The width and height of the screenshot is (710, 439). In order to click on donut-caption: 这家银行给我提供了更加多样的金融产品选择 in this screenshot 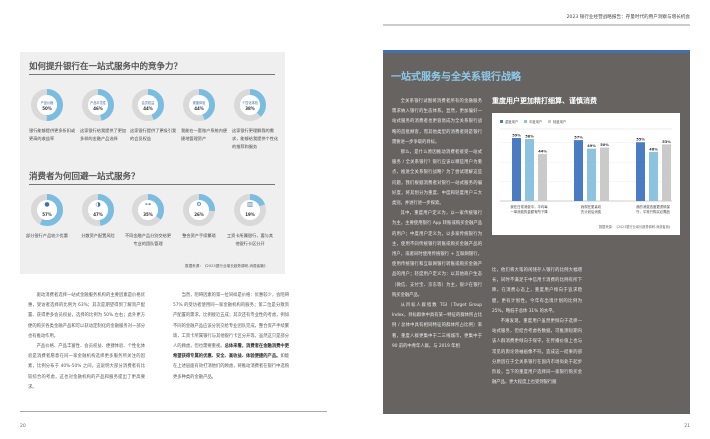, I will do `click(103, 134)`.